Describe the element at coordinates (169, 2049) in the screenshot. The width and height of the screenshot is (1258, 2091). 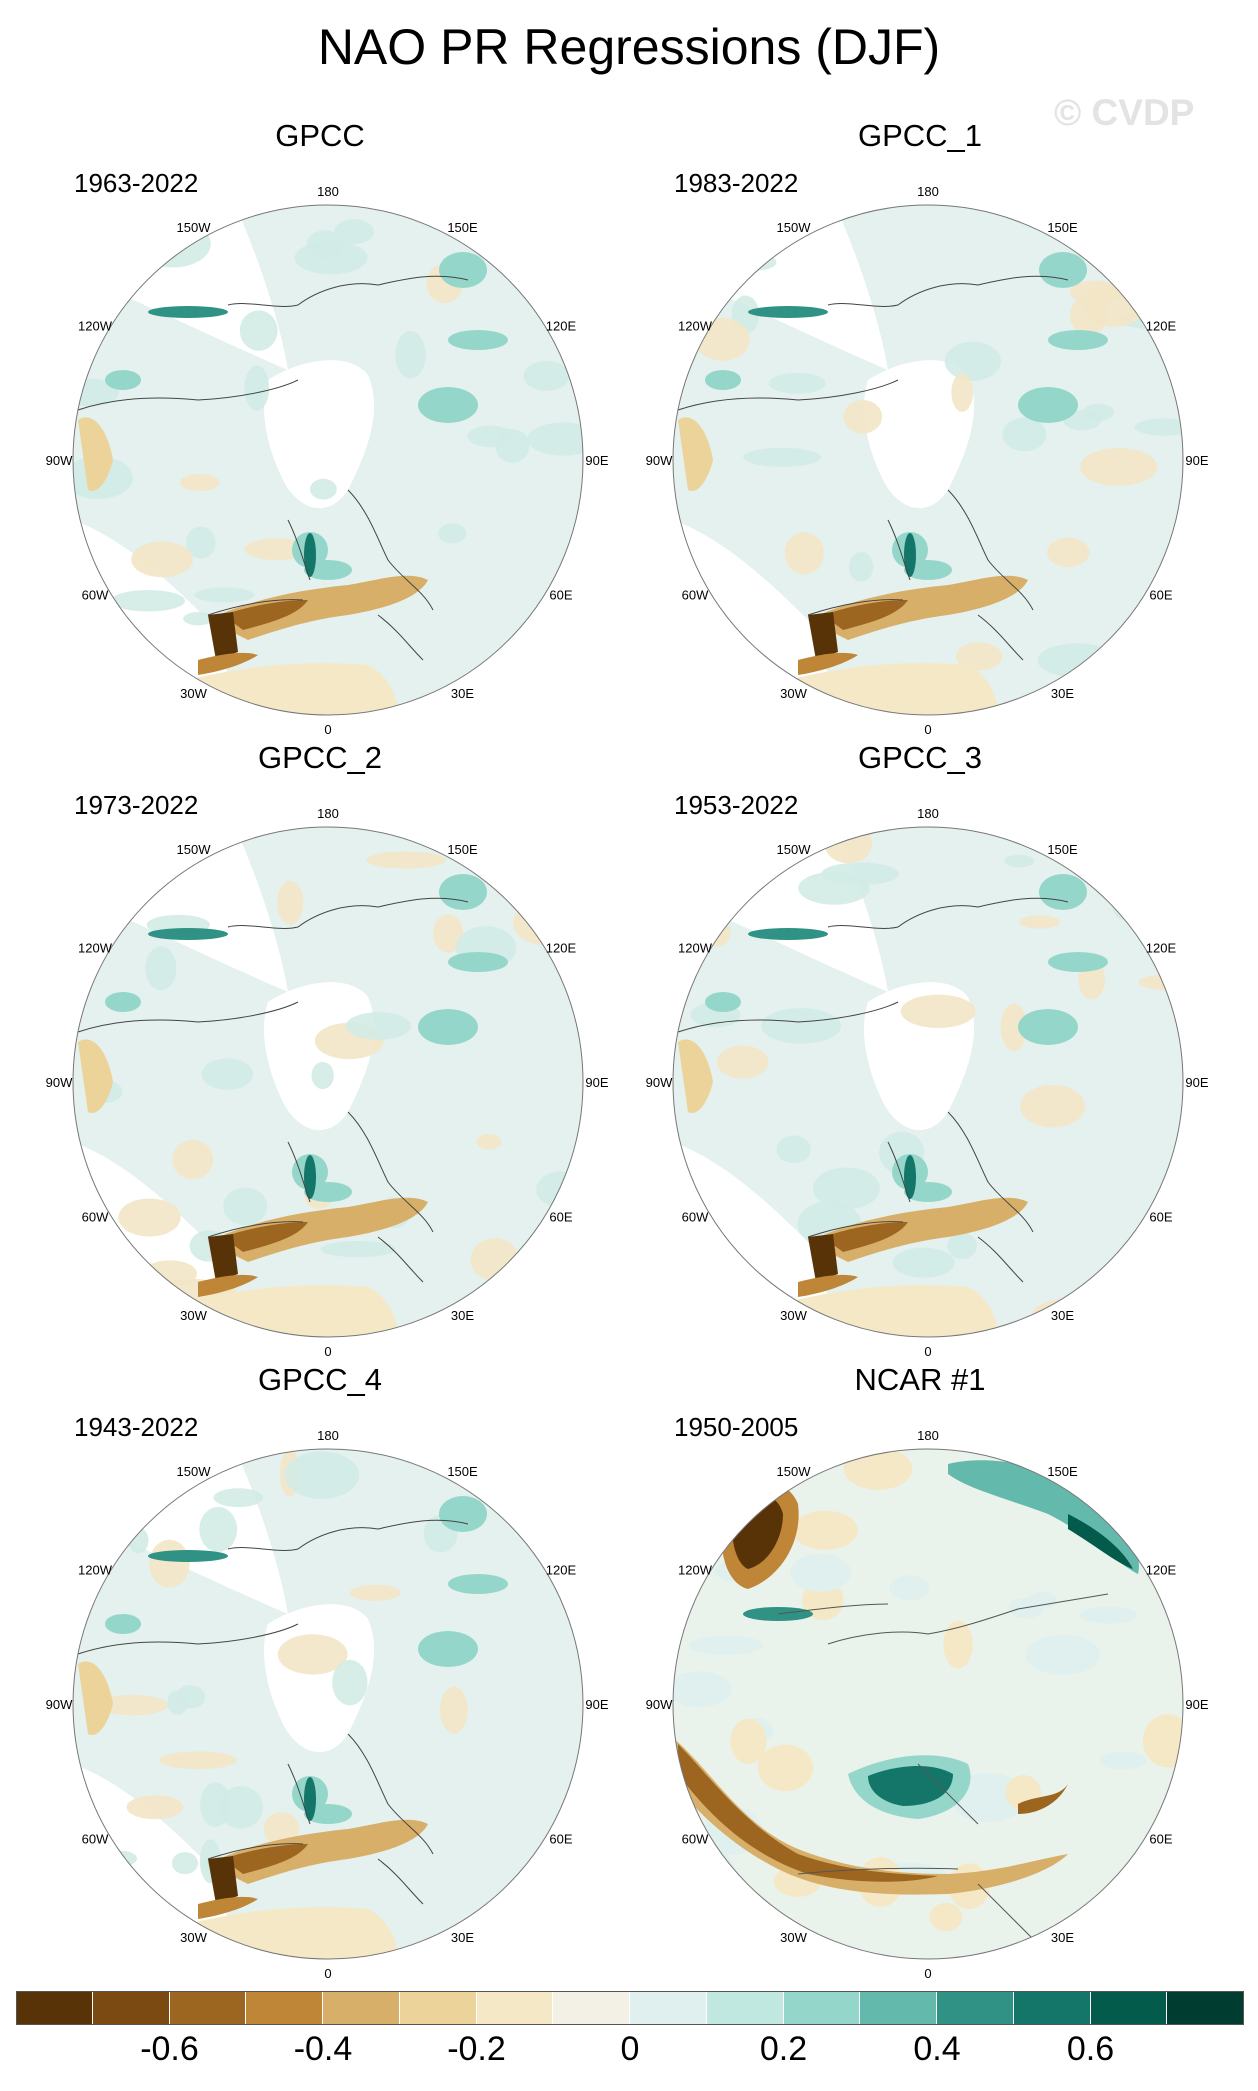
I see `colorbar-tick-label: -0.6` at that location.